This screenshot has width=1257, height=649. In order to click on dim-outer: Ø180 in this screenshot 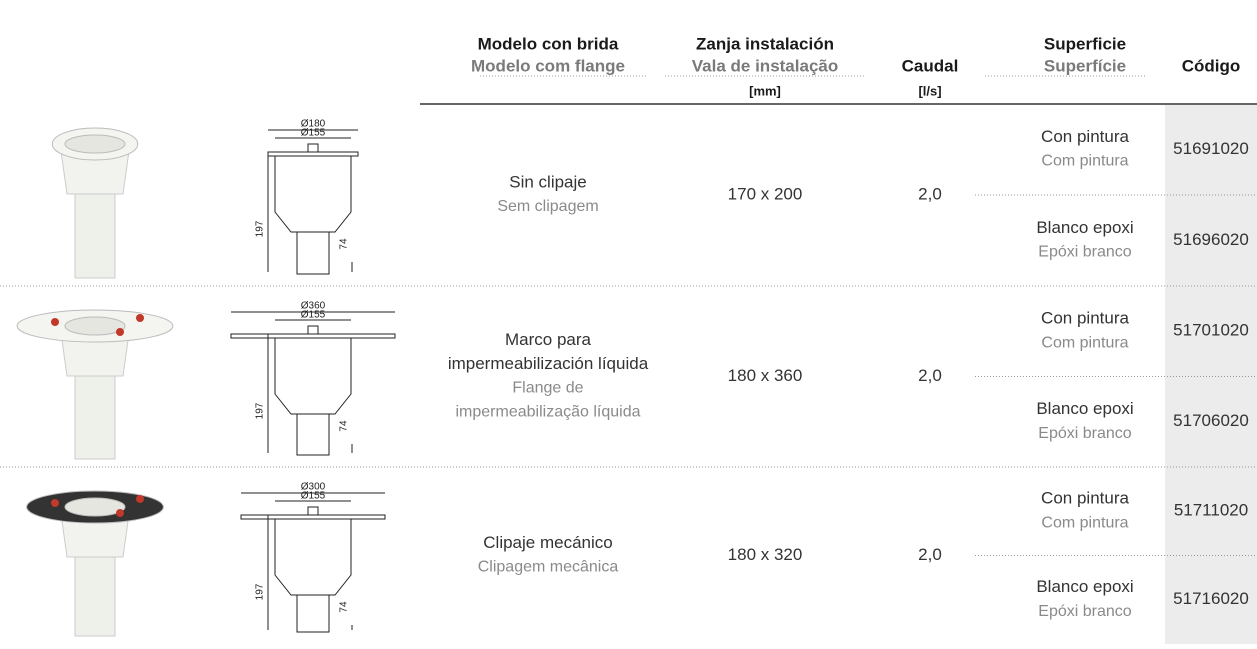, I will do `click(313, 124)`.